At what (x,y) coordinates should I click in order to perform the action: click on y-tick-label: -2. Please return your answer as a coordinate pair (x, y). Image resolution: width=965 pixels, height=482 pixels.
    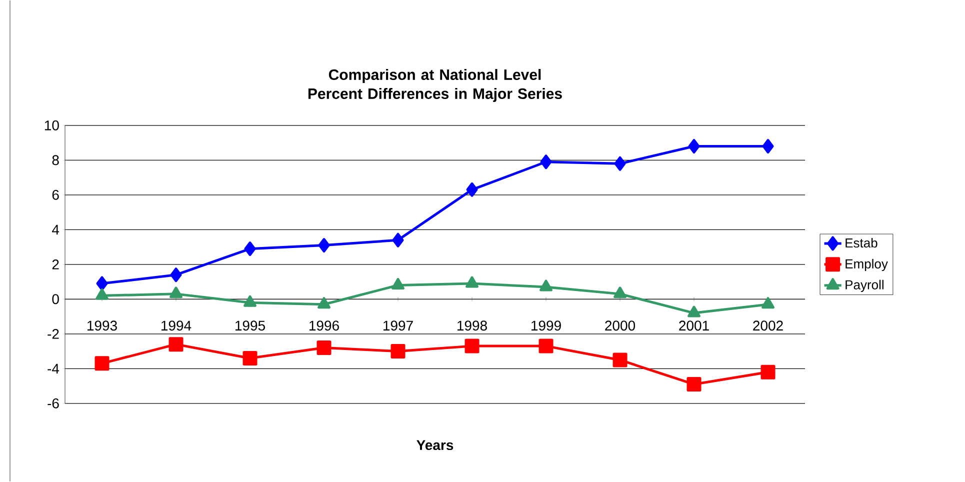
    Looking at the image, I should click on (53, 334).